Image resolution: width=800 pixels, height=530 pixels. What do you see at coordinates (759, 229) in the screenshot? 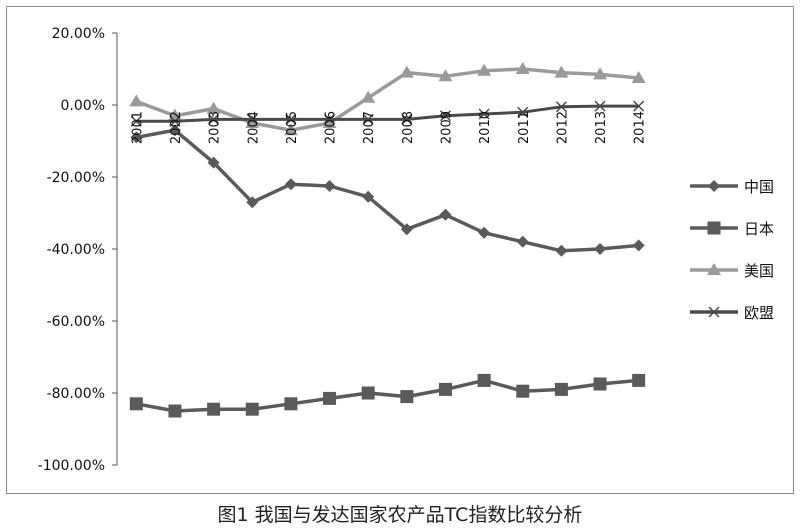
I see `legend-label: 日本` at bounding box center [759, 229].